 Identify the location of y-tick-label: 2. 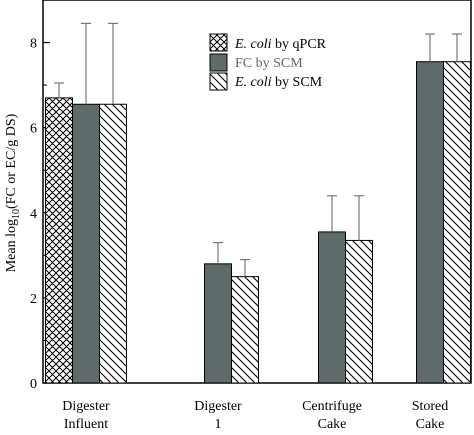
(33, 299).